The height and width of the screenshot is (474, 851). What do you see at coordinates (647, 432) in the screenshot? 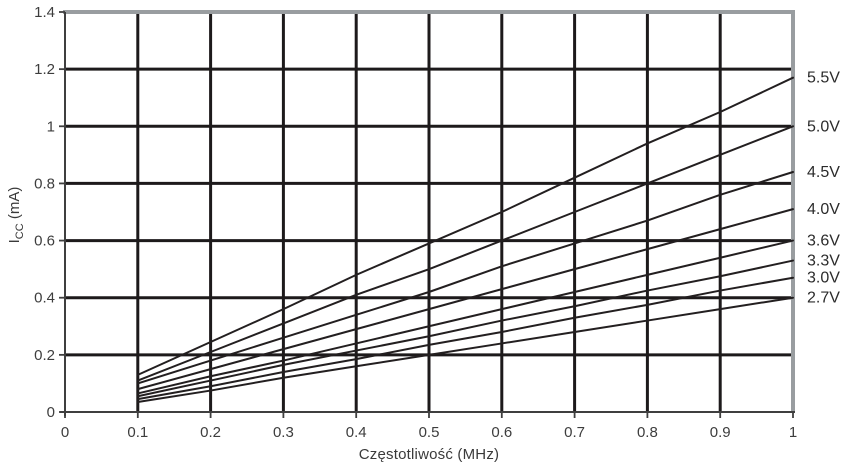
I see `x-tick-label: 0.8` at bounding box center [647, 432].